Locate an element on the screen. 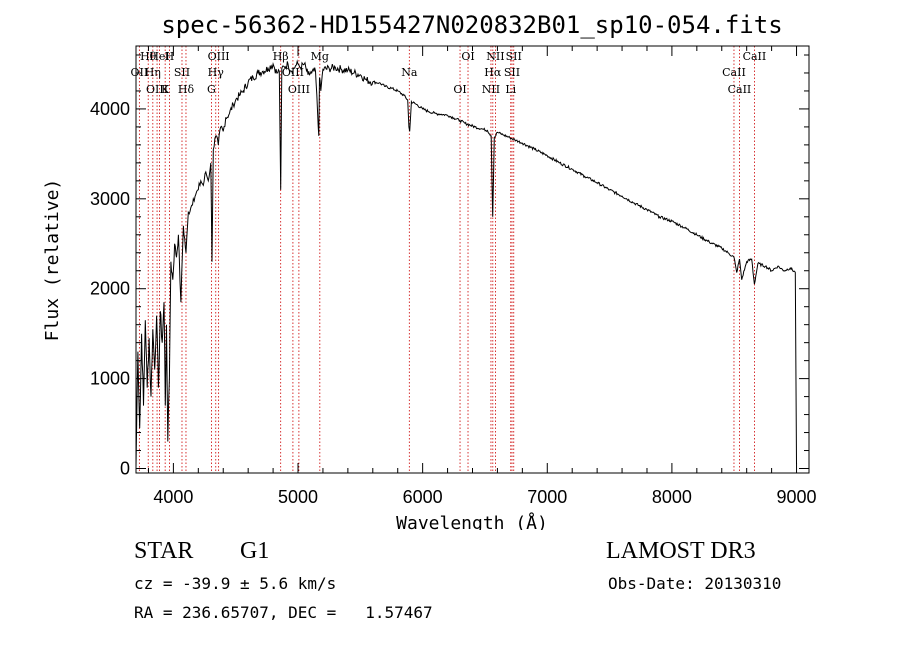 Image resolution: width=900 pixels, height=649 pixels. survey-name: LAMOST DR3 is located at coordinates (681, 551).